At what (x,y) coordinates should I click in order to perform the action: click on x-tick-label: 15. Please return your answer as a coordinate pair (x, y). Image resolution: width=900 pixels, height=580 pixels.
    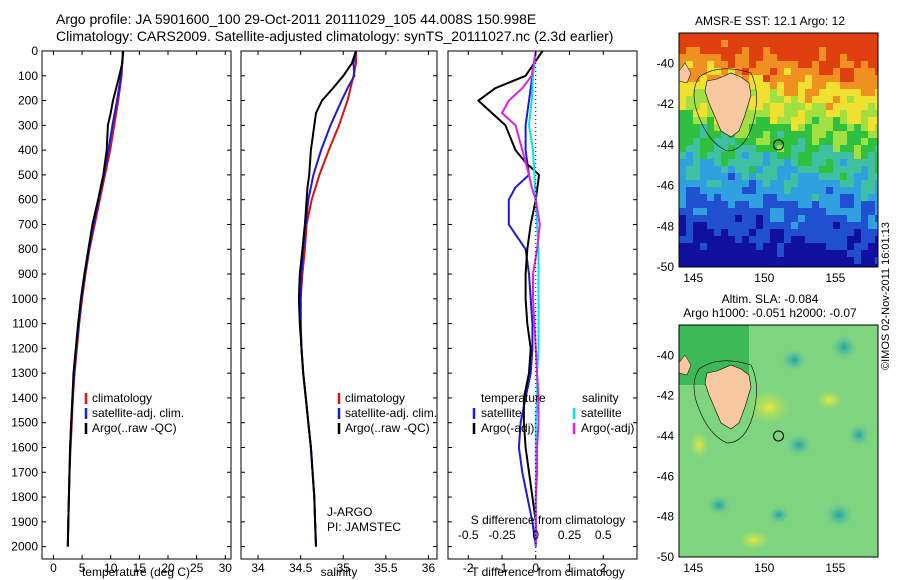
    Looking at the image, I should click on (140, 568).